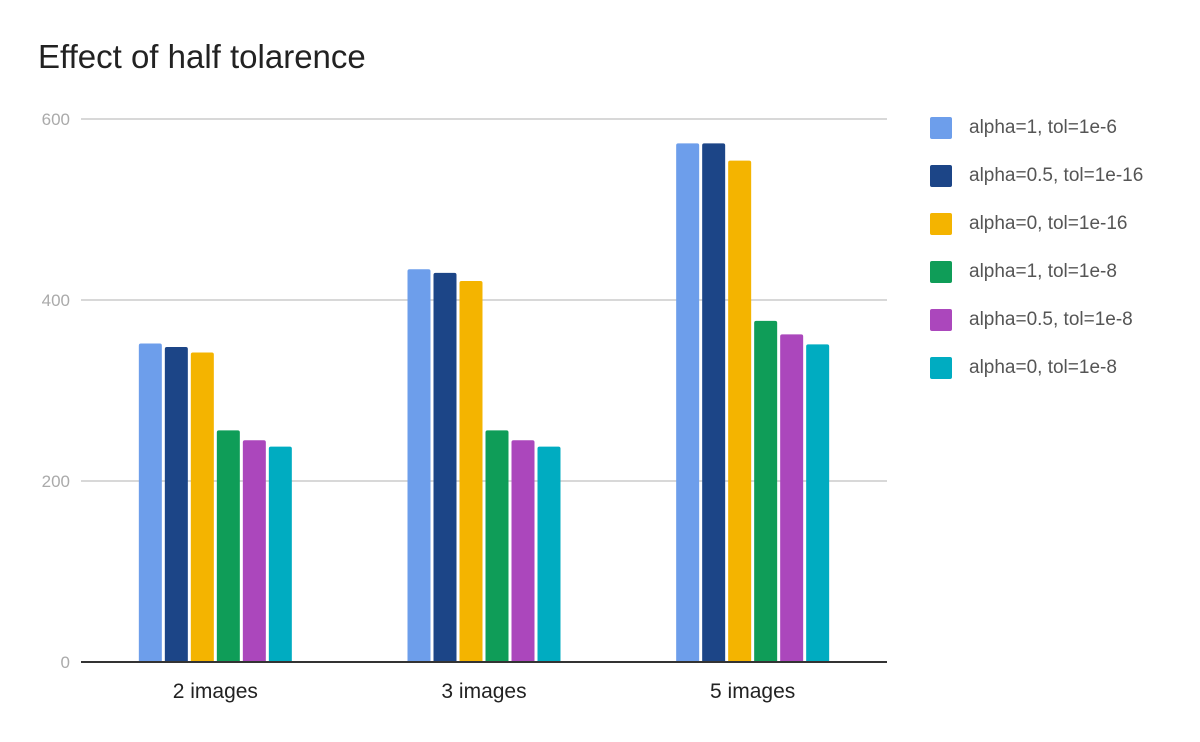 Image resolution: width=1200 pixels, height=742 pixels. Describe the element at coordinates (1043, 367) in the screenshot. I see `legend-label: alpha=0, tol=1e-8` at that location.